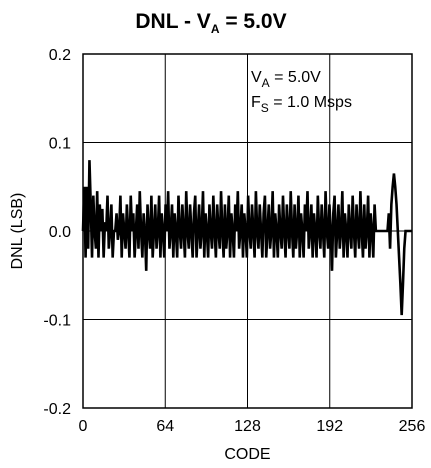  I want to click on chart-title: DNL - VA = 5.0V, so click(210, 23).